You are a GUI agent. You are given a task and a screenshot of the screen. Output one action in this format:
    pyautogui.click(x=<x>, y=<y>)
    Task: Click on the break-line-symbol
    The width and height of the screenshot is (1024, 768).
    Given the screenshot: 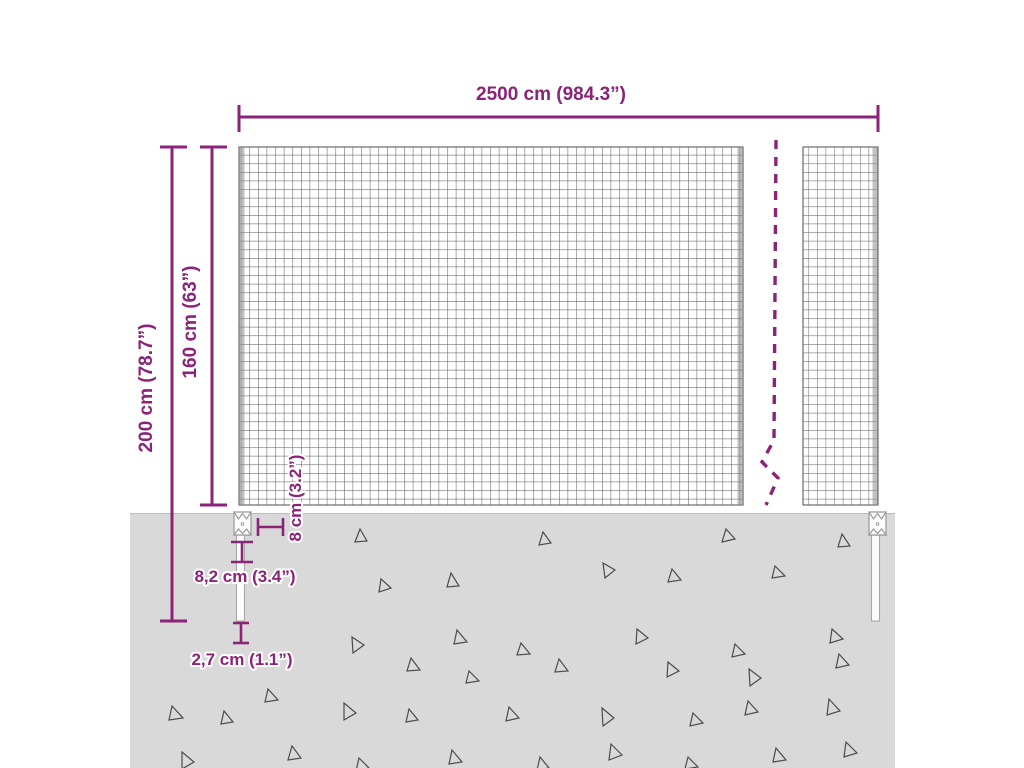 What is the action you would take?
    pyautogui.click(x=770, y=322)
    